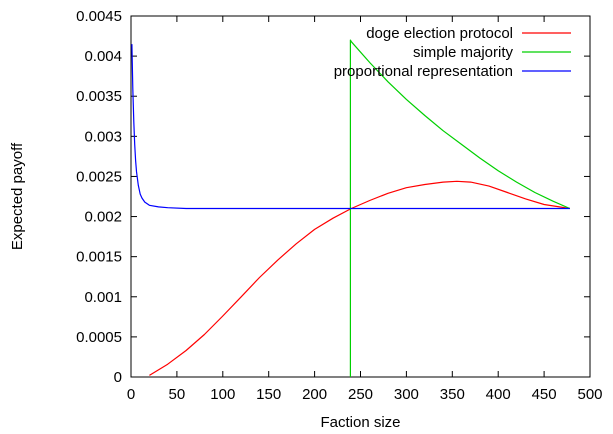  Describe the element at coordinates (423, 71) in the screenshot. I see `legend-label: proportional representation` at that location.